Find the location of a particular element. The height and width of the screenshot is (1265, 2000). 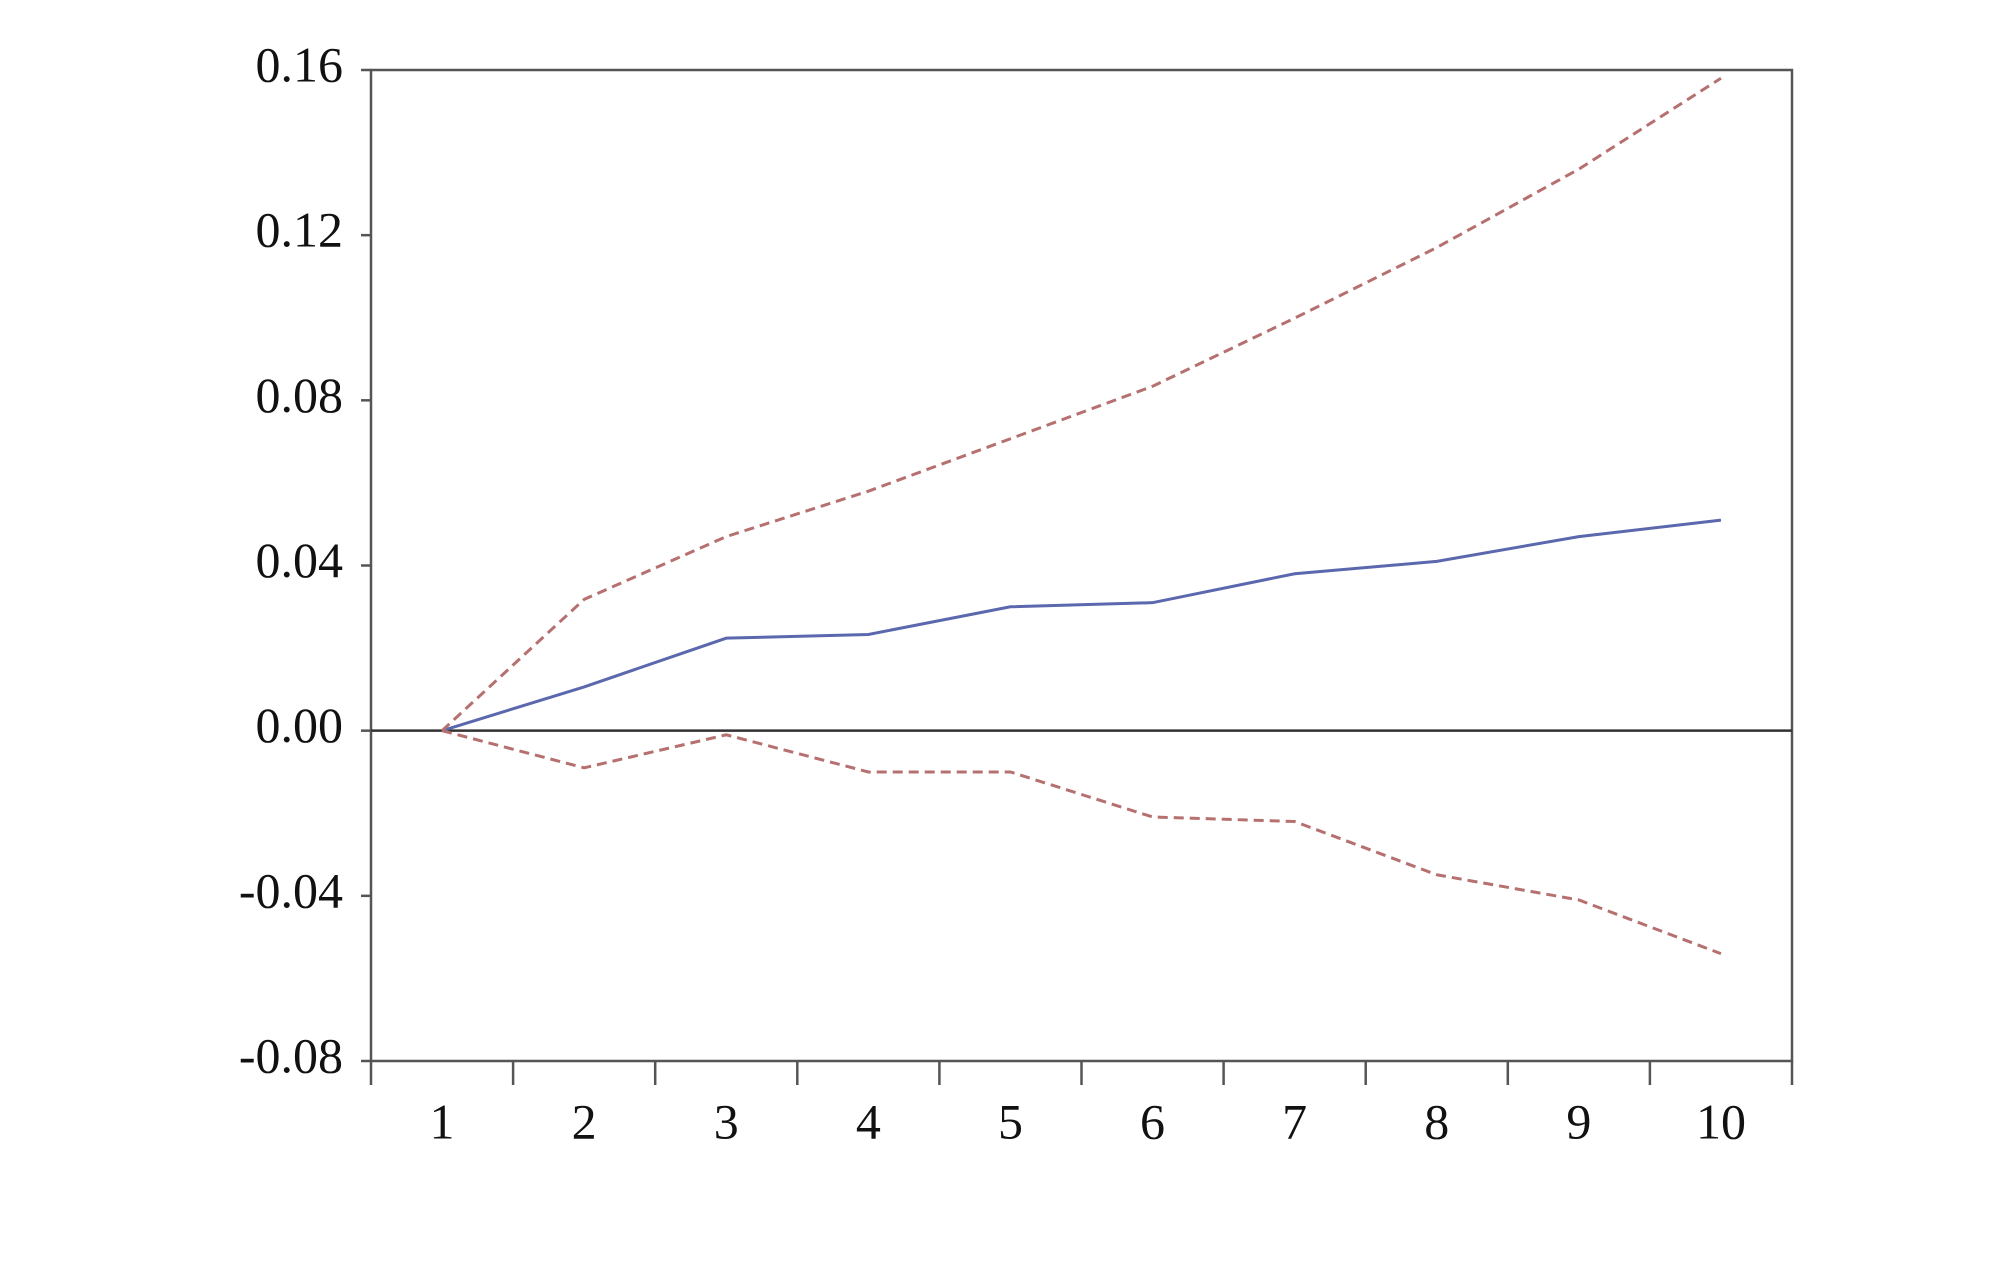

x-tick-label: 8 is located at coordinates (1436, 1121).